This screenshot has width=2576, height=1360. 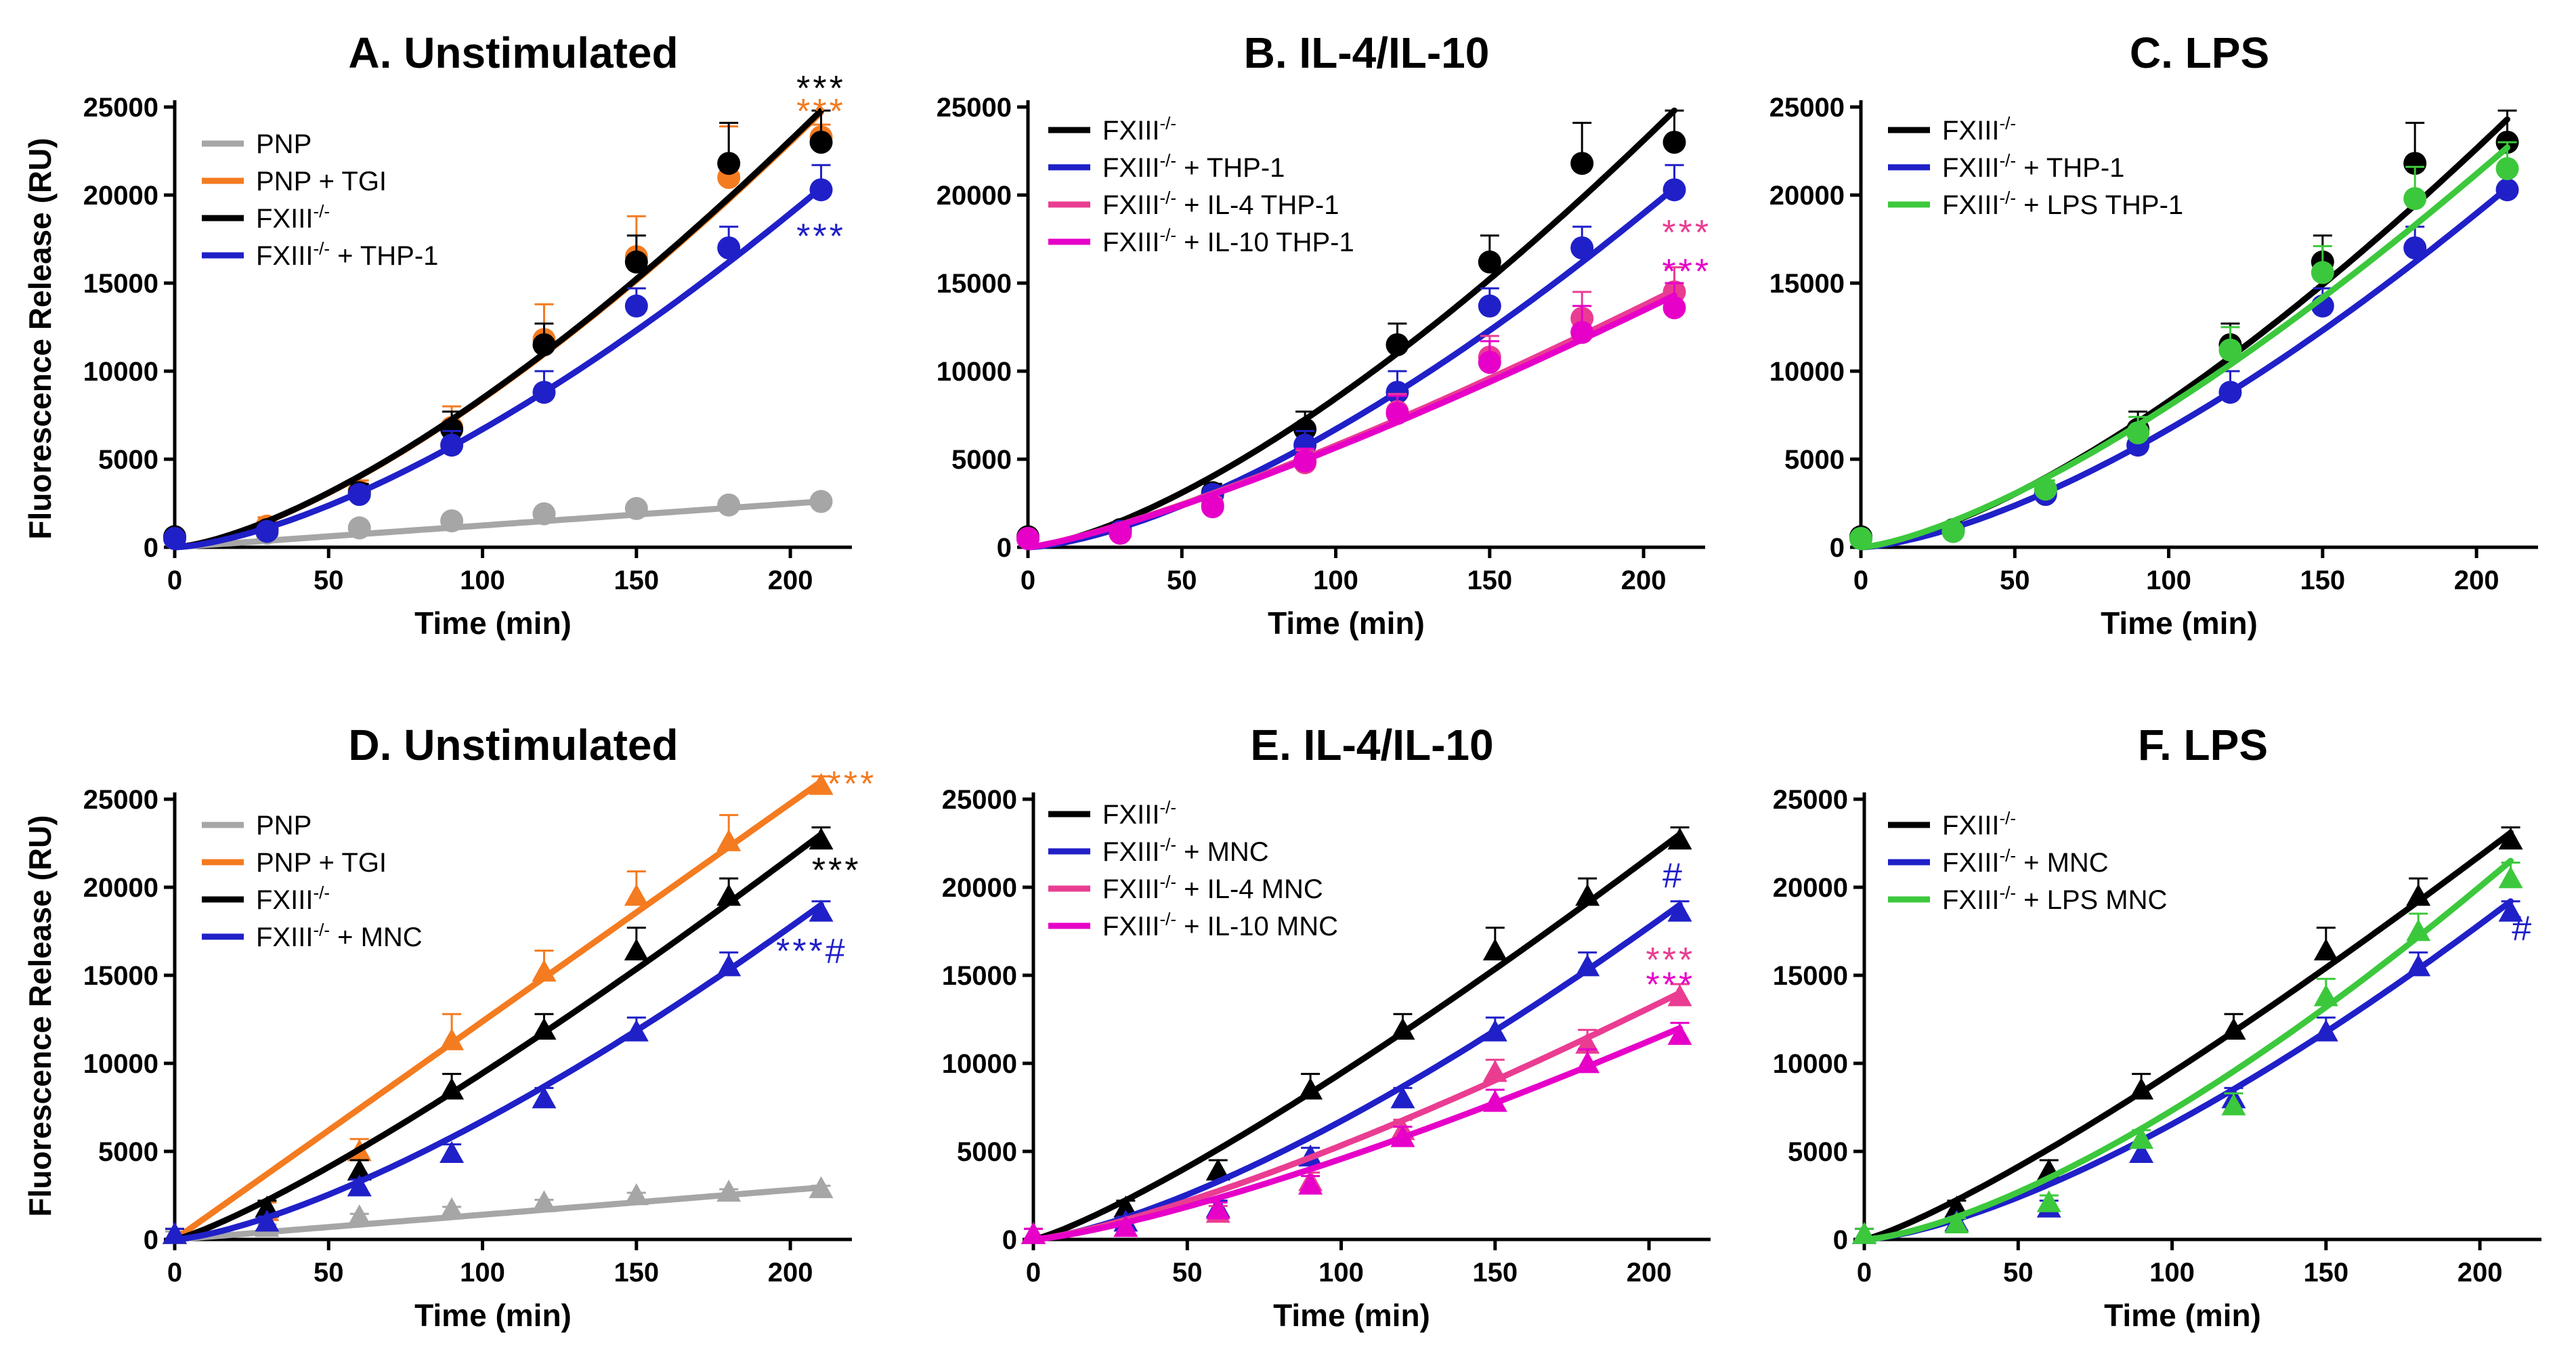 I want to click on significance-annotation: ***#, so click(x=812, y=951).